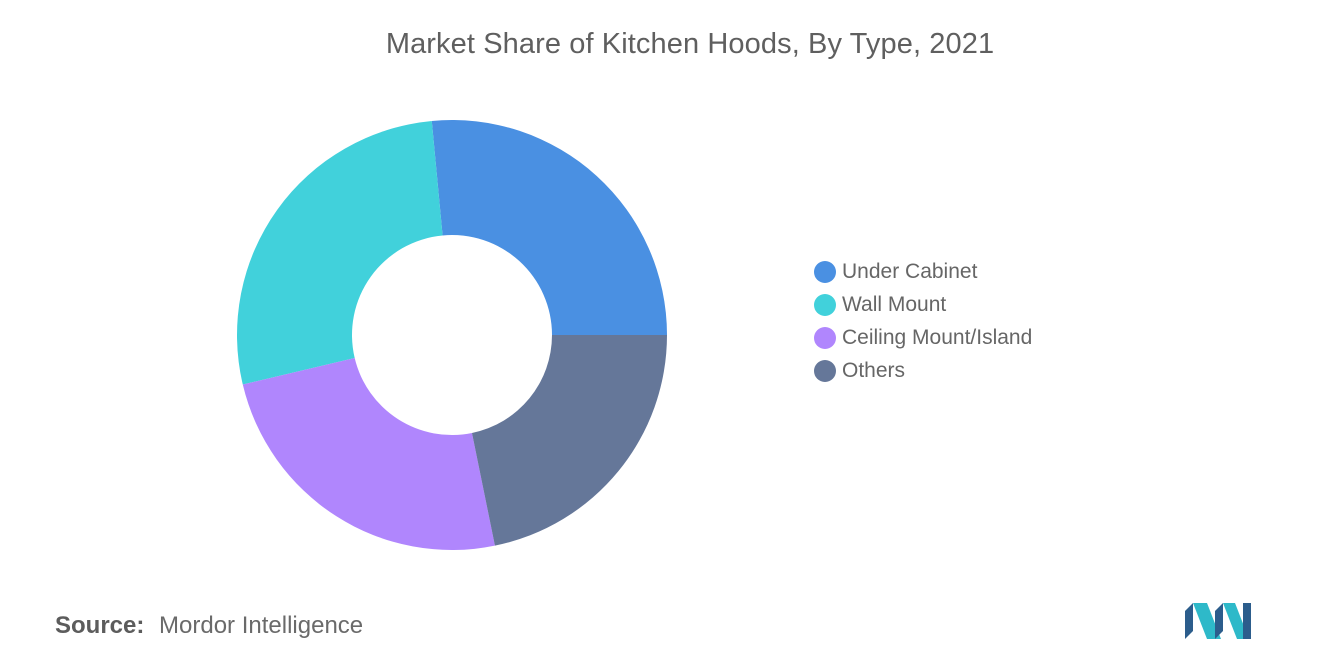  I want to click on legend-item-under-cabinet: Under Cabinet, so click(964, 271).